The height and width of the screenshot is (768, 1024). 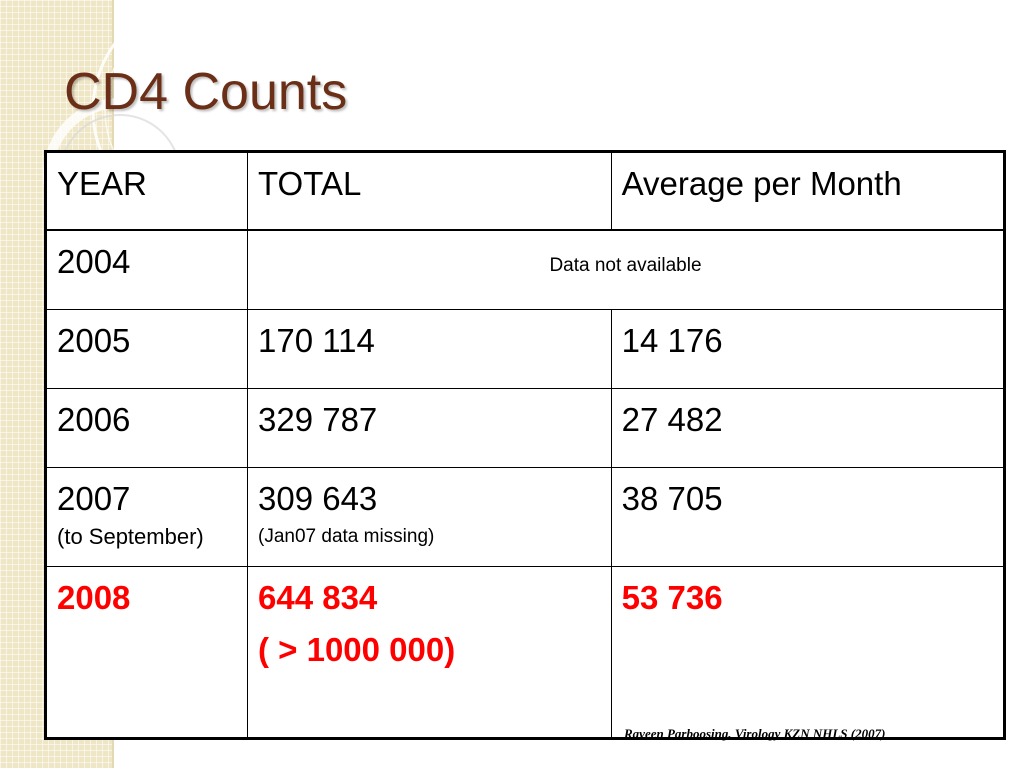 I want to click on average-cell: 27 482, so click(x=808, y=428).